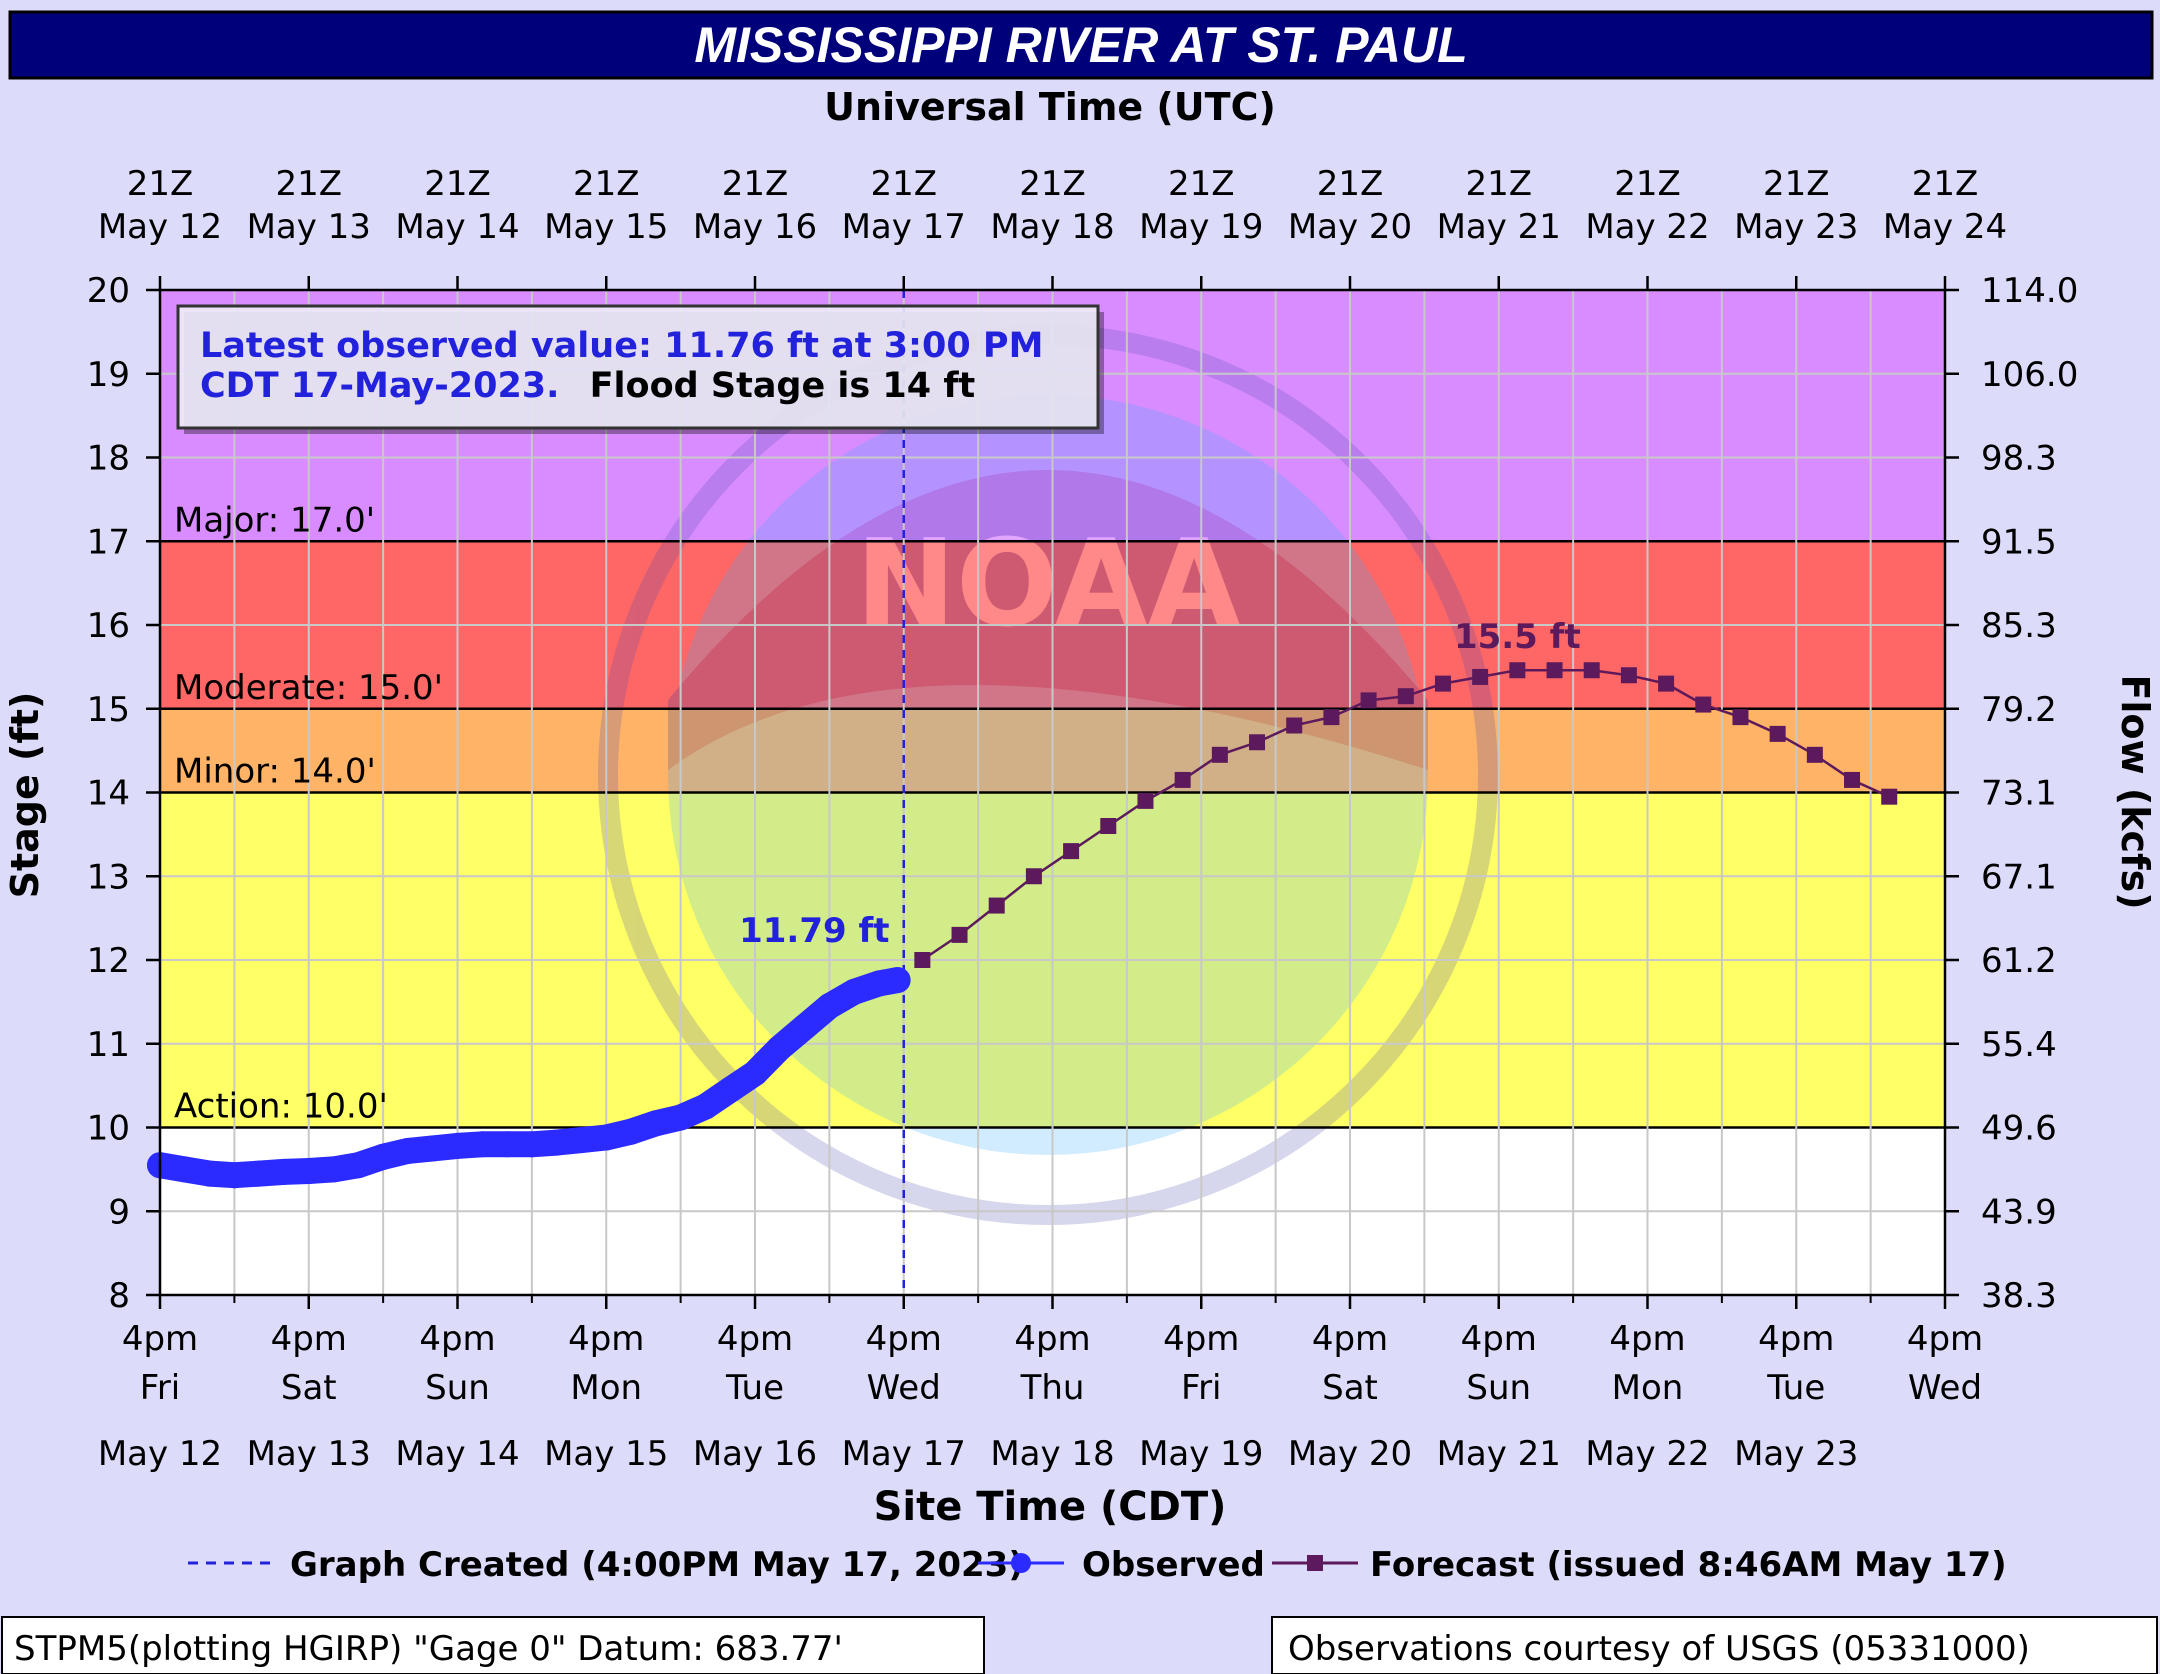 This screenshot has height=1674, width=2160. I want to click on y2-tick-label: 43.9, so click(2019, 1212).